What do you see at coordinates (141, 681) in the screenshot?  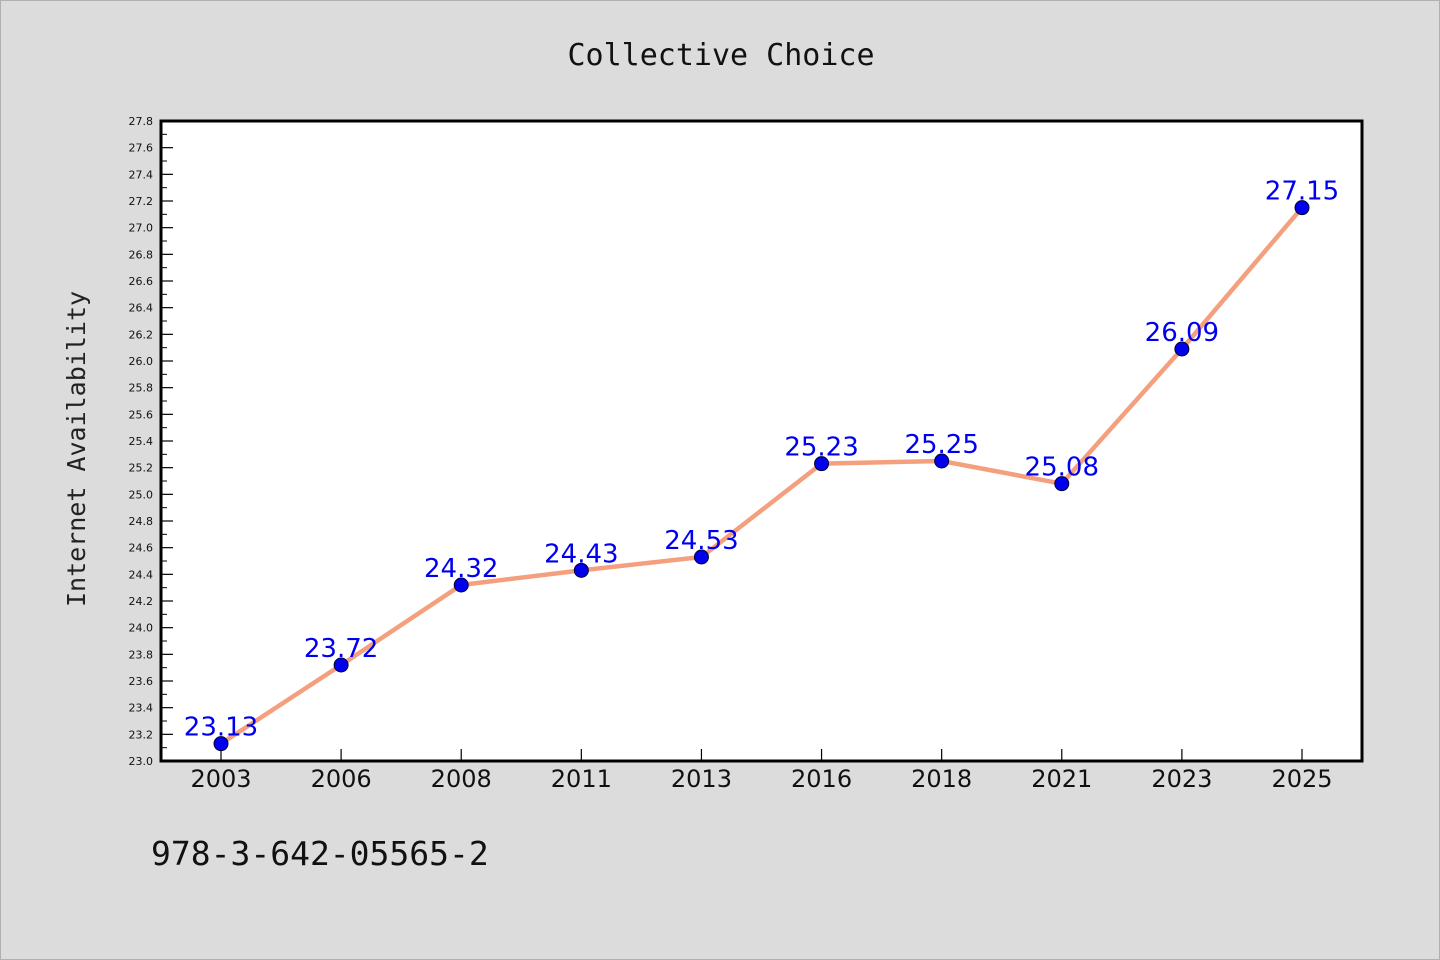 I see `y-tick-label: 23.6` at bounding box center [141, 681].